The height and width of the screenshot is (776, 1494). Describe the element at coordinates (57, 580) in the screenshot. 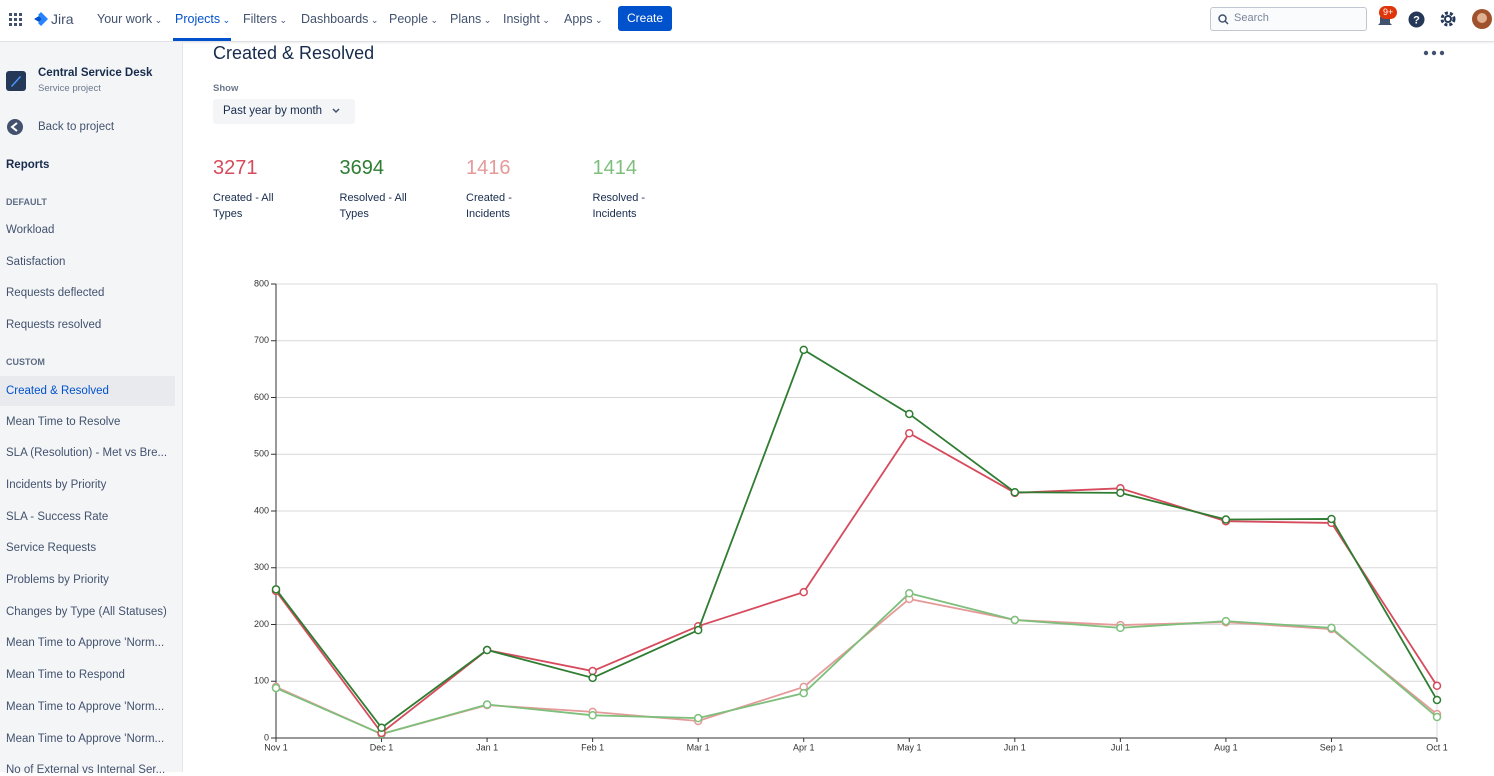

I see `report-link: Problems by Priority` at that location.